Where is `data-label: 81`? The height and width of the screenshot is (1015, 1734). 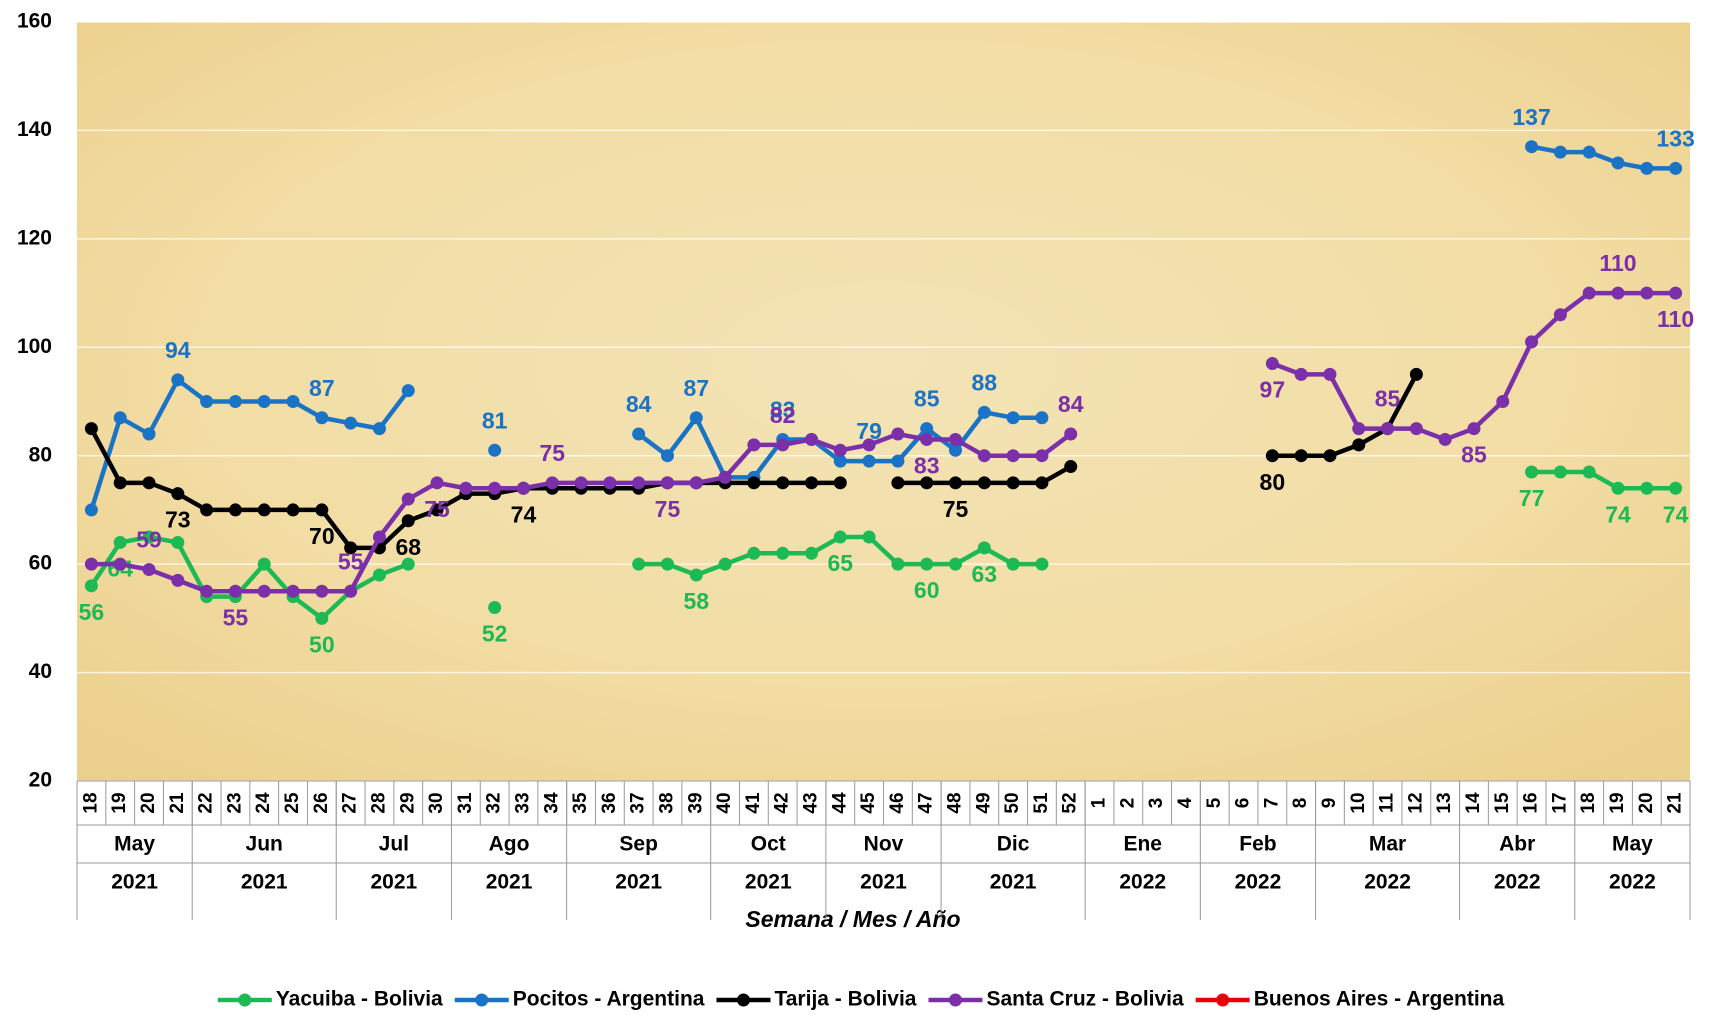 data-label: 81 is located at coordinates (495, 420).